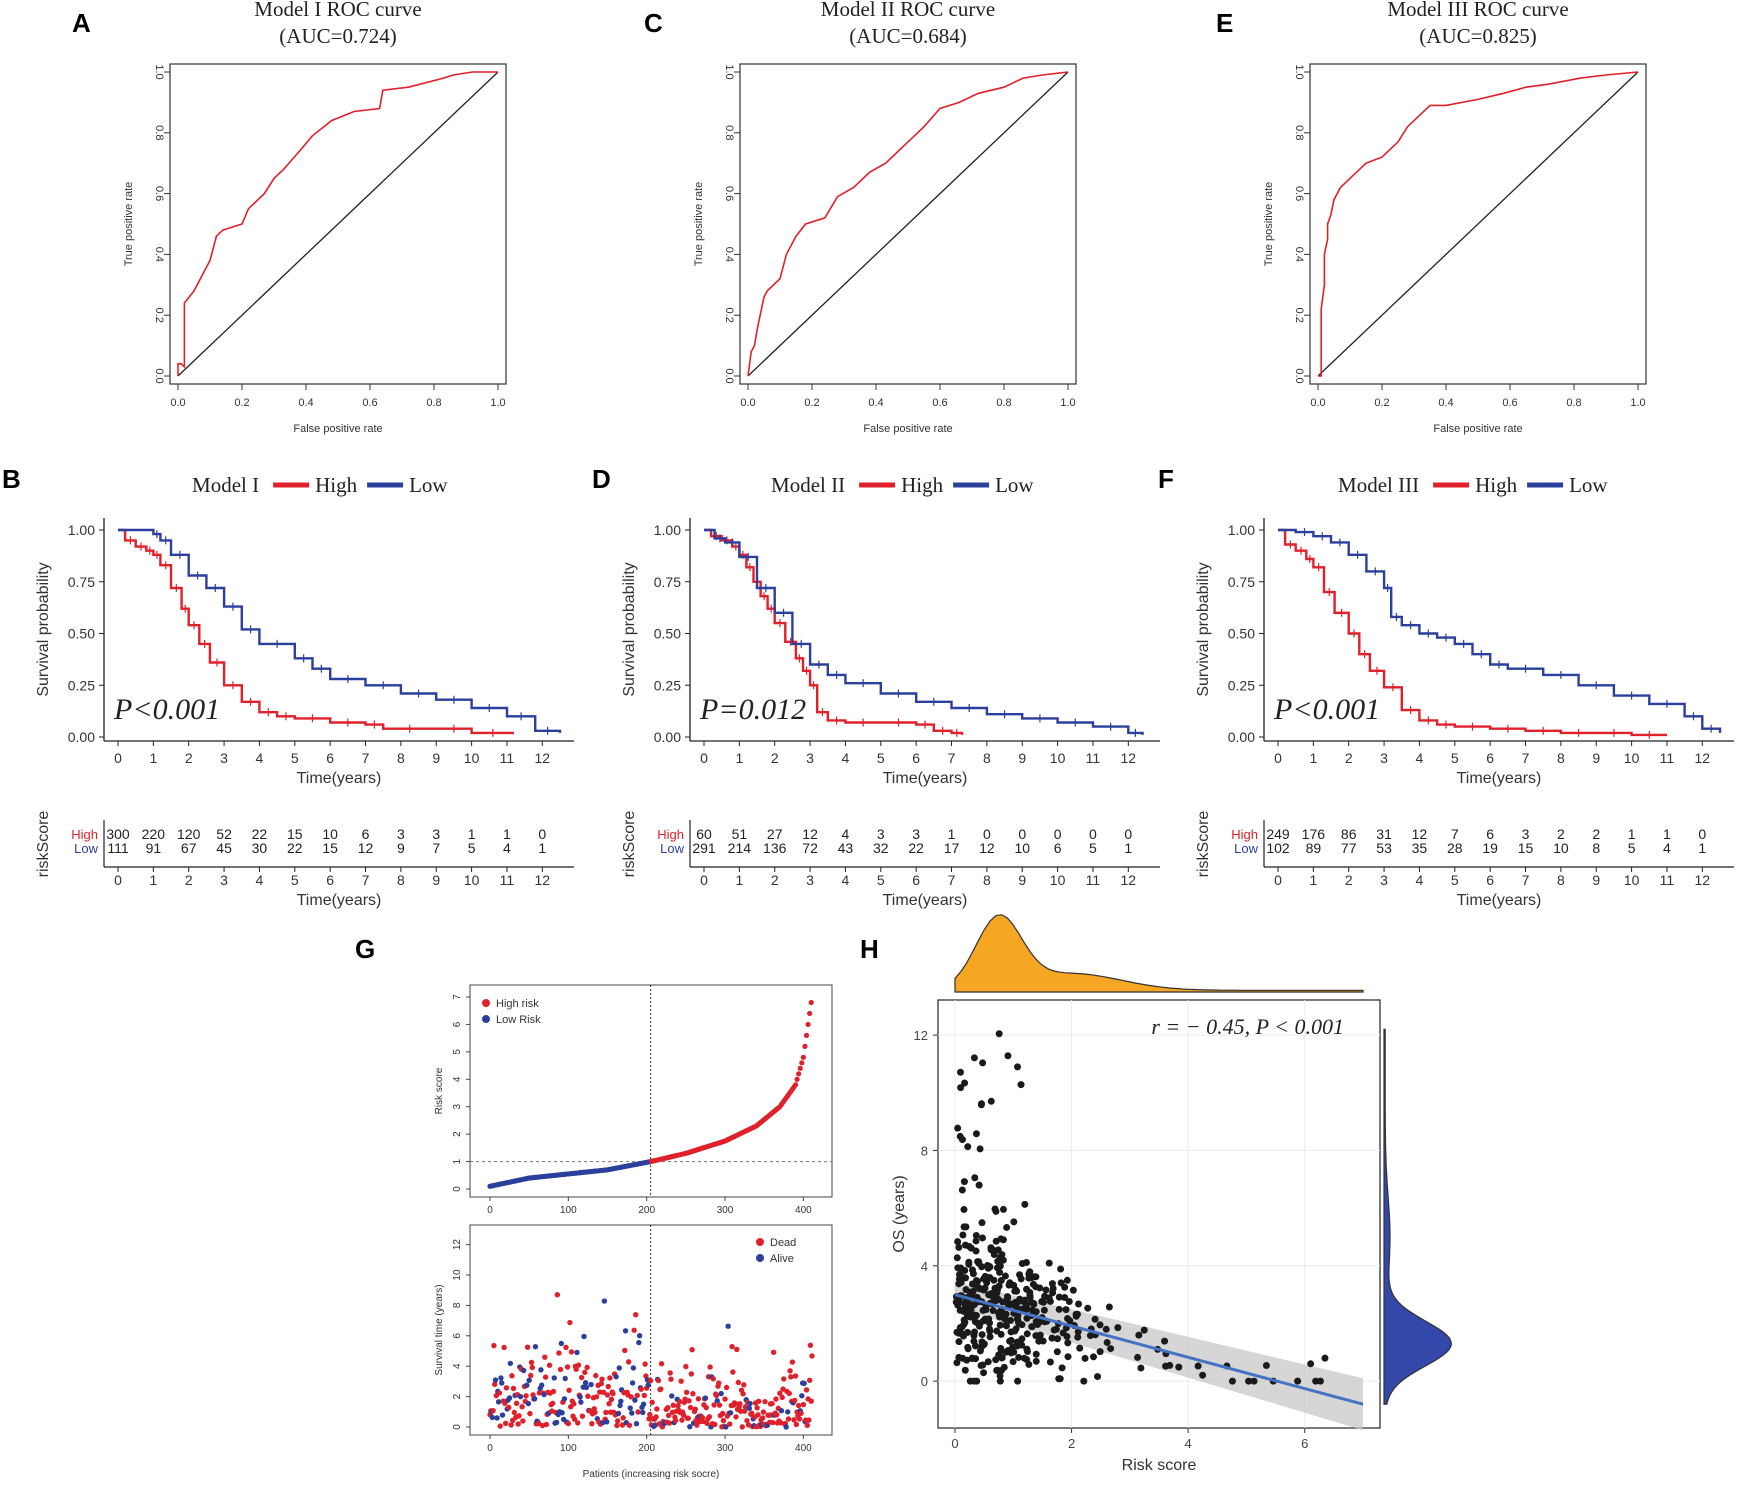 This screenshot has width=1737, height=1491. I want to click on risk-group-high: High, so click(84, 834).